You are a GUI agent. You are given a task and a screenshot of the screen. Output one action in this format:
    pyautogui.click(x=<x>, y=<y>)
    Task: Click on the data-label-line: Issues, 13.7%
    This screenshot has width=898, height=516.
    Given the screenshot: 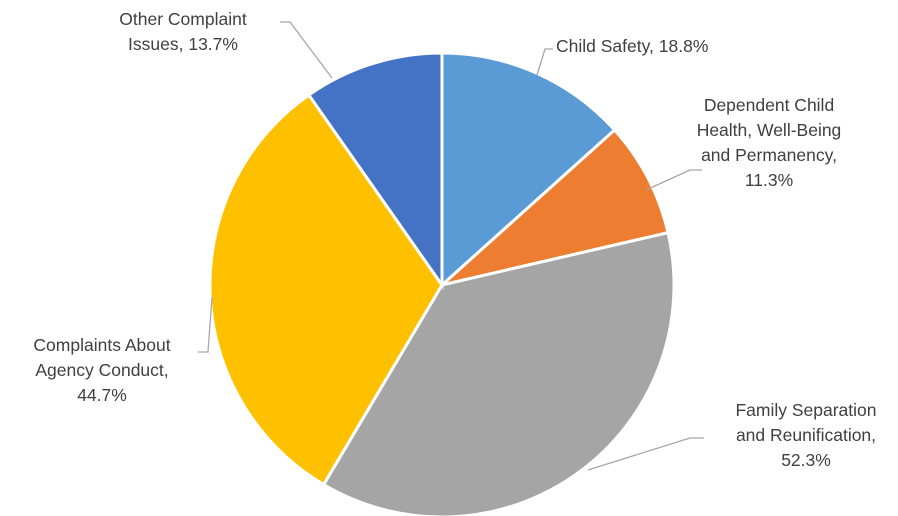 What is the action you would take?
    pyautogui.click(x=183, y=44)
    